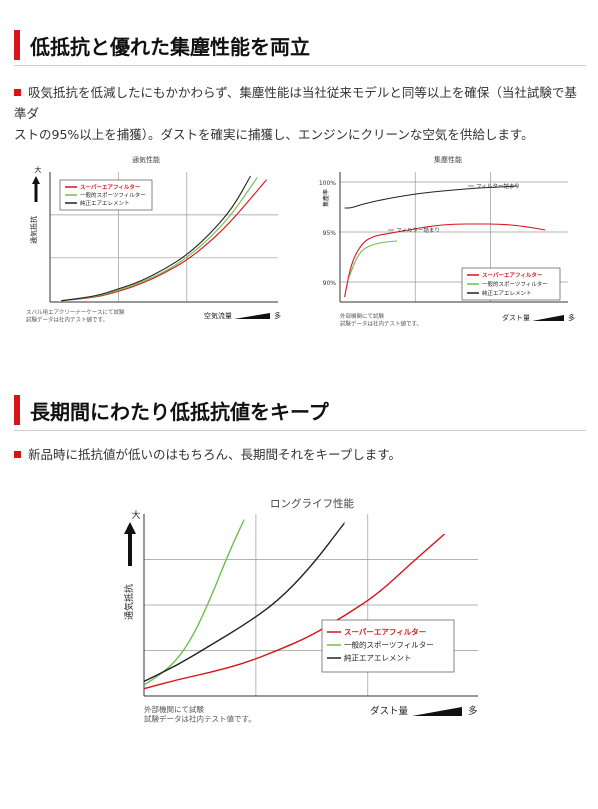 This screenshot has height=809, width=598. I want to click on chart-title: 通気性能, so click(146, 159).